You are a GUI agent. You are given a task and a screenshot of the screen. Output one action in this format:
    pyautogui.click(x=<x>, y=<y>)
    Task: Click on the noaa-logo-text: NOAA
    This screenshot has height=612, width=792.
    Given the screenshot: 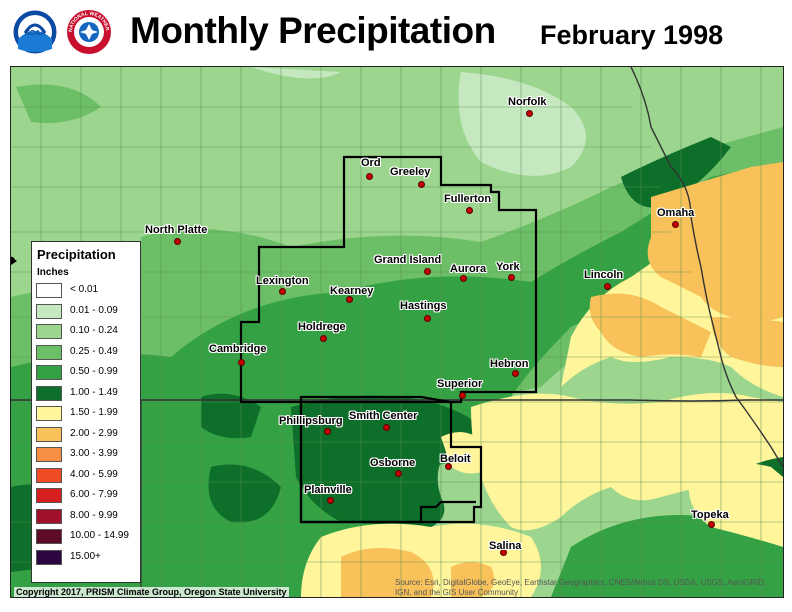 What is the action you would take?
    pyautogui.click(x=35, y=33)
    